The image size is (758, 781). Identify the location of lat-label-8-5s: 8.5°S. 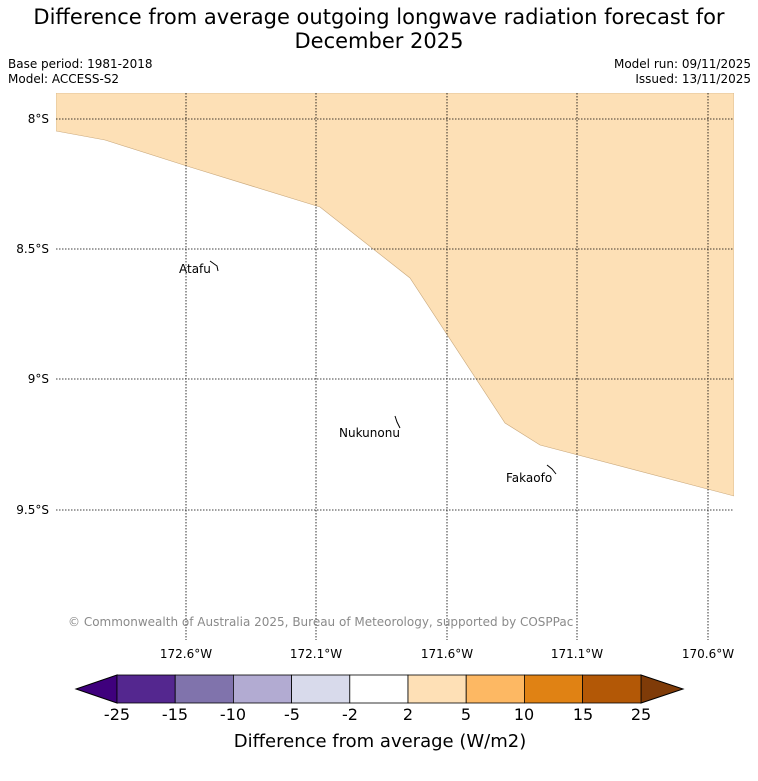
(32, 249).